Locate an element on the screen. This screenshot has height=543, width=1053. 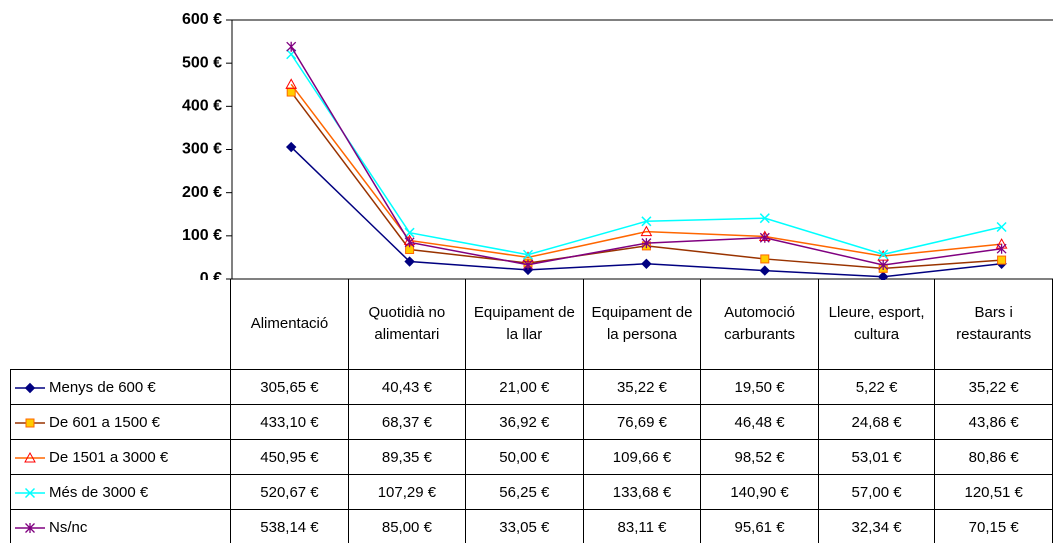
value-cell: 76,69 € is located at coordinates (642, 422).